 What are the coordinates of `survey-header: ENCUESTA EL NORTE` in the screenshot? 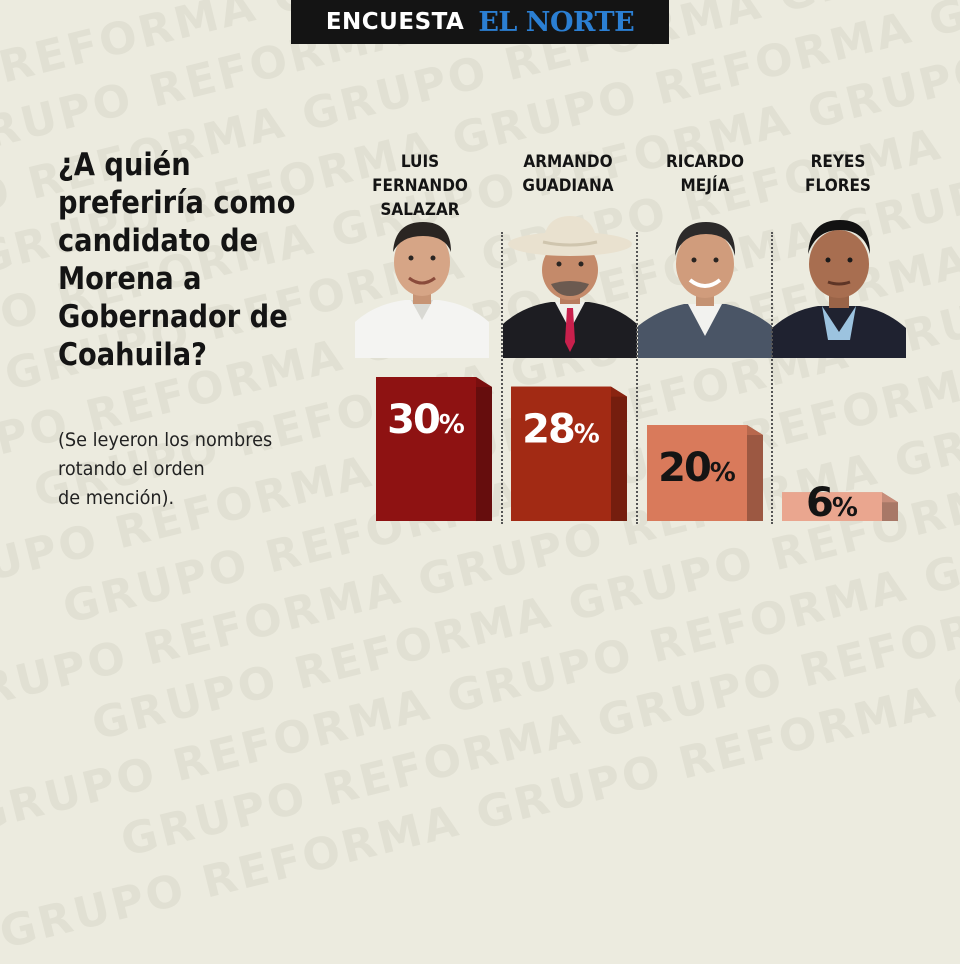 It's located at (480, 22).